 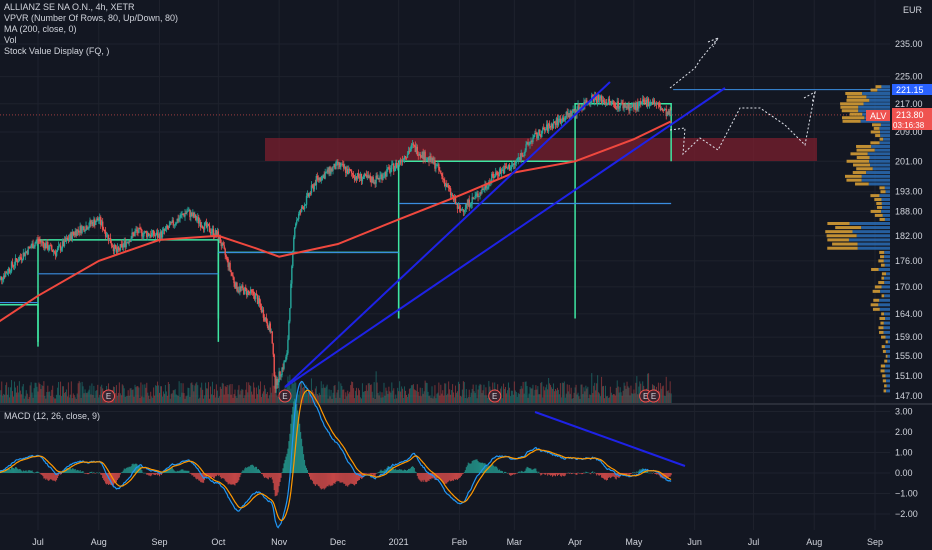 What do you see at coordinates (909, 236) in the screenshot?
I see `price-tick-label: 182.00` at bounding box center [909, 236].